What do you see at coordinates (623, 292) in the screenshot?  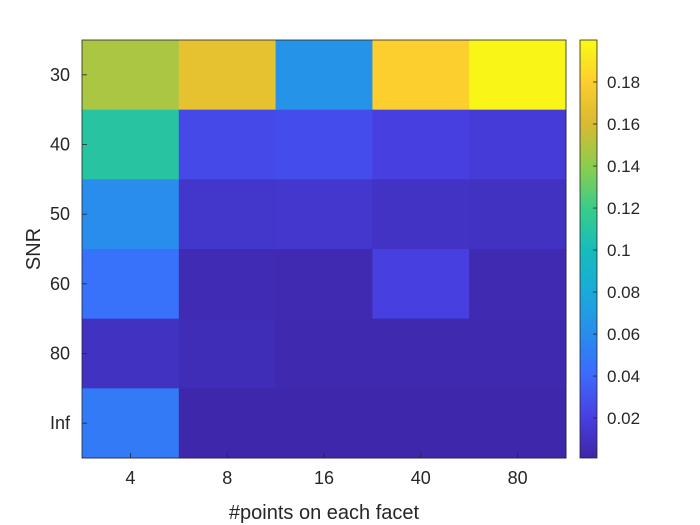 I see `colorbar-tick-label: 0.08` at bounding box center [623, 292].